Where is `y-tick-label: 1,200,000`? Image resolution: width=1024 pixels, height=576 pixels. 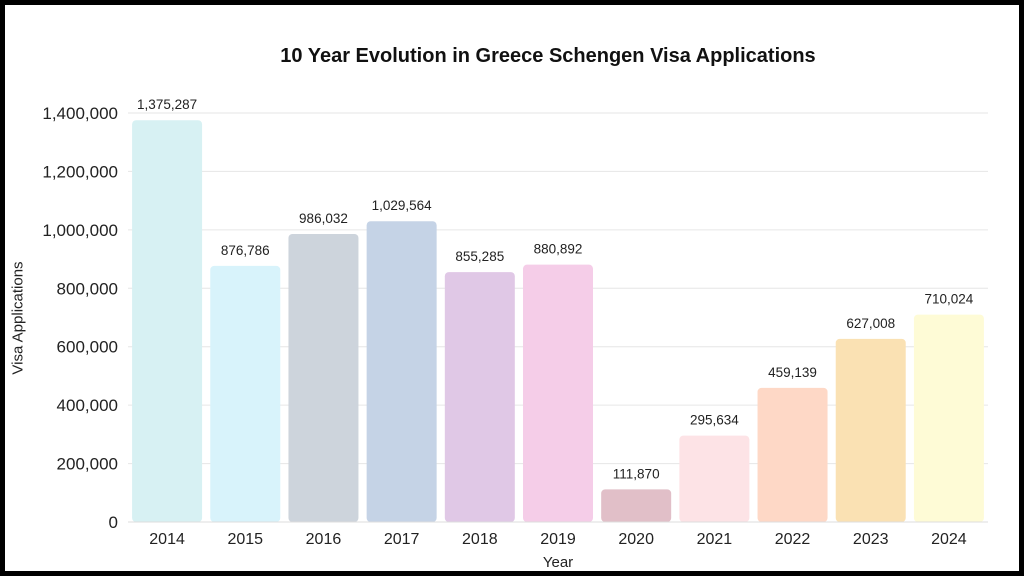
y-tick-label: 1,200,000 is located at coordinates (80, 171).